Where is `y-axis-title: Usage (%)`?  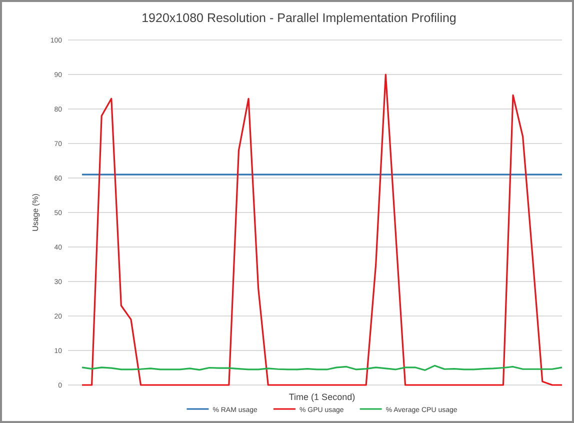 y-axis-title: Usage (%) is located at coordinates (35, 212).